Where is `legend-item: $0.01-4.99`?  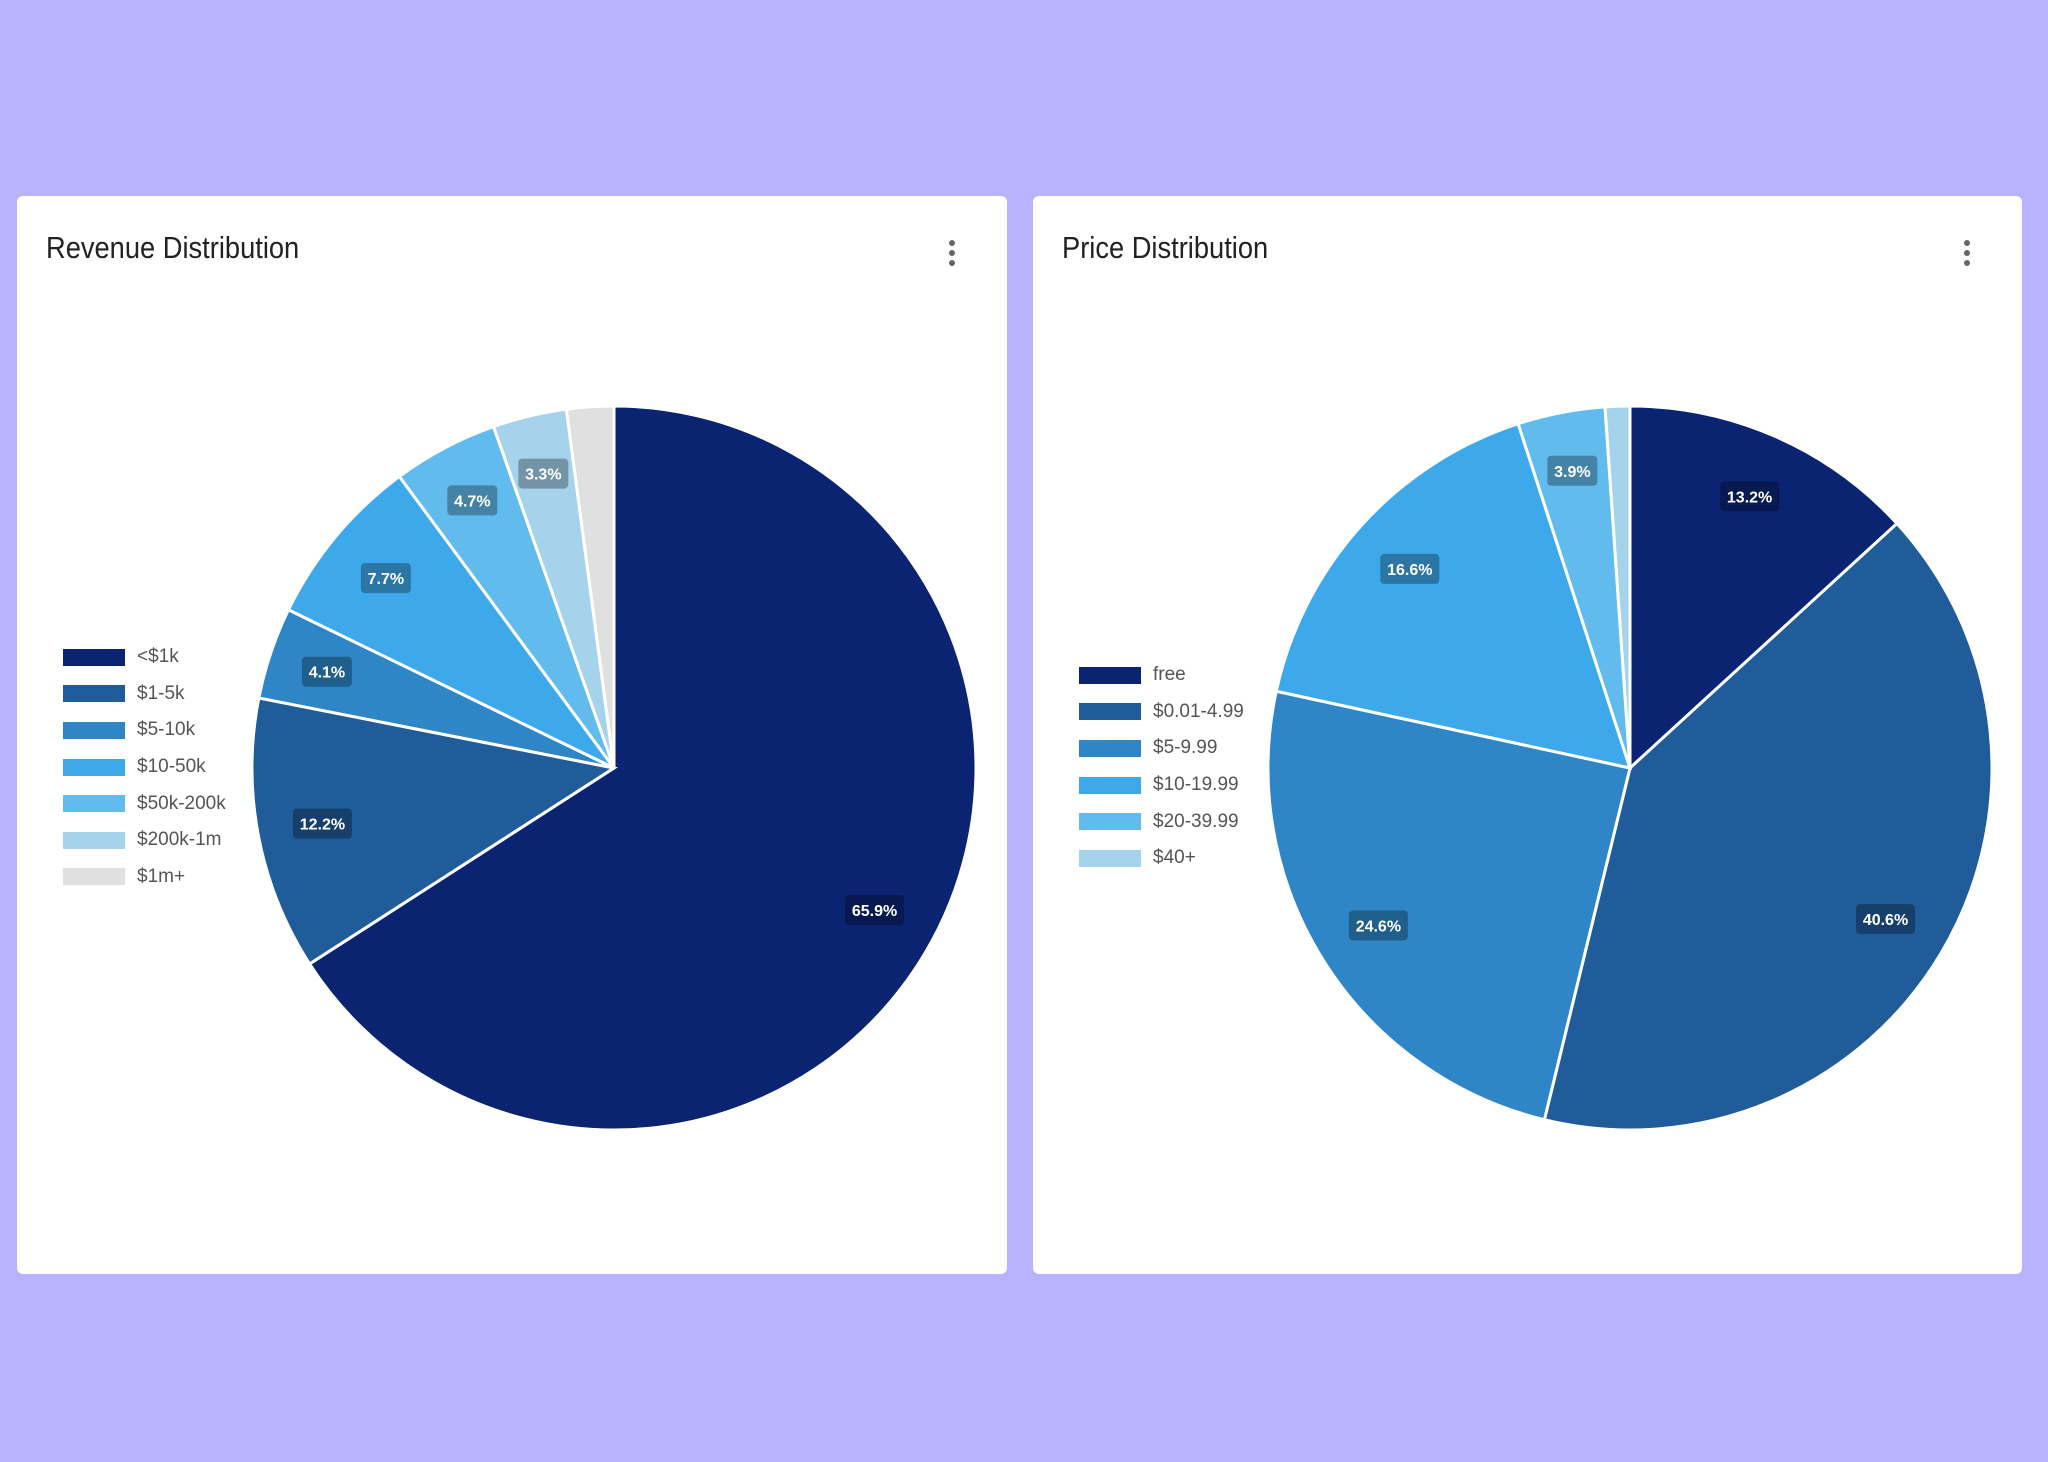 legend-item: $0.01-4.99 is located at coordinates (1161, 712).